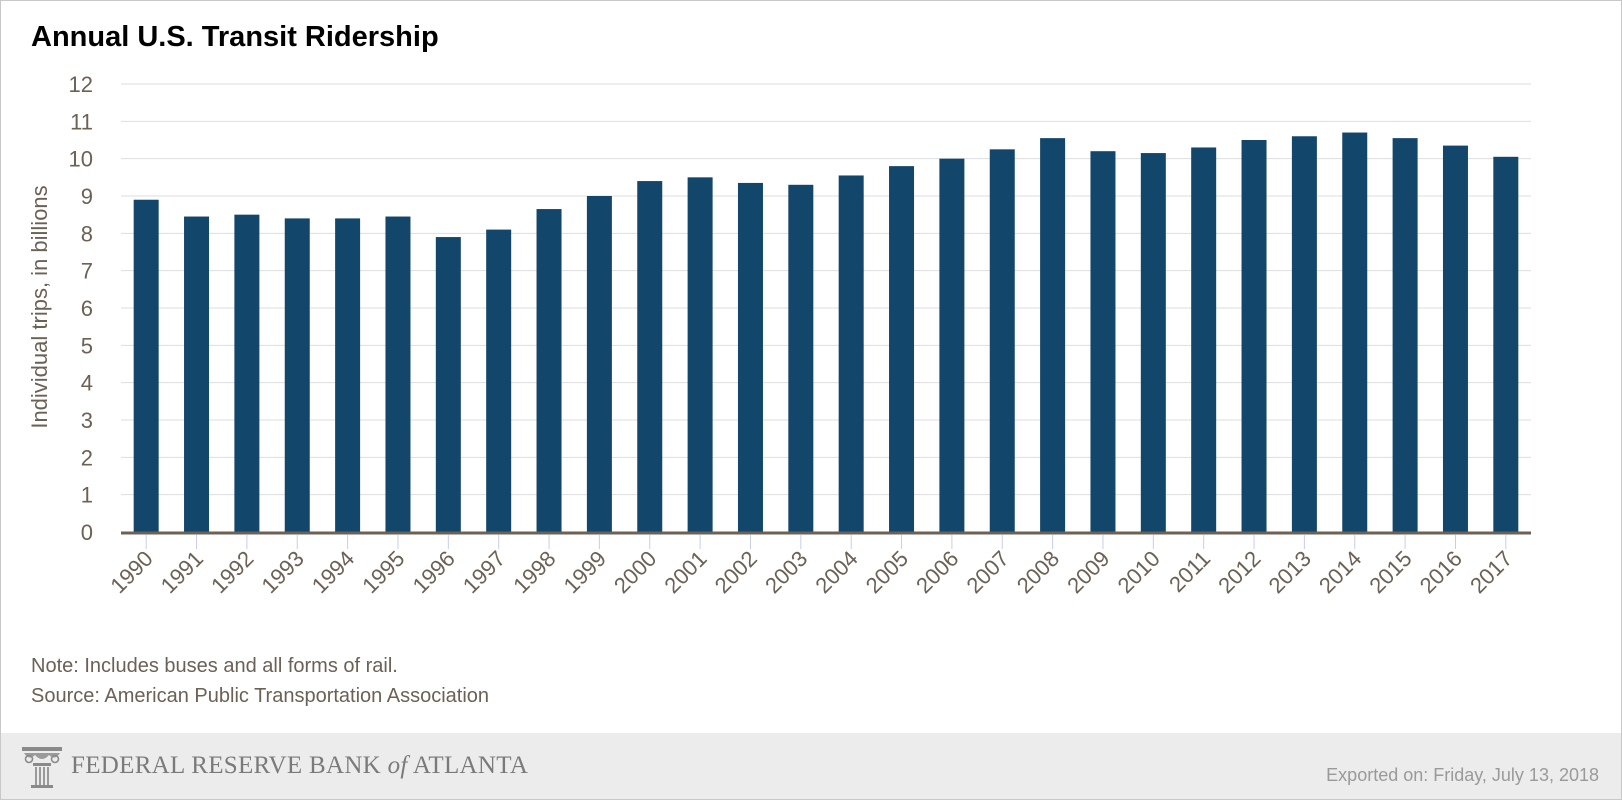 The height and width of the screenshot is (800, 1622). I want to click on fed-logo: FEDERAL RESERVE BANK of ATLANTA, so click(273, 766).